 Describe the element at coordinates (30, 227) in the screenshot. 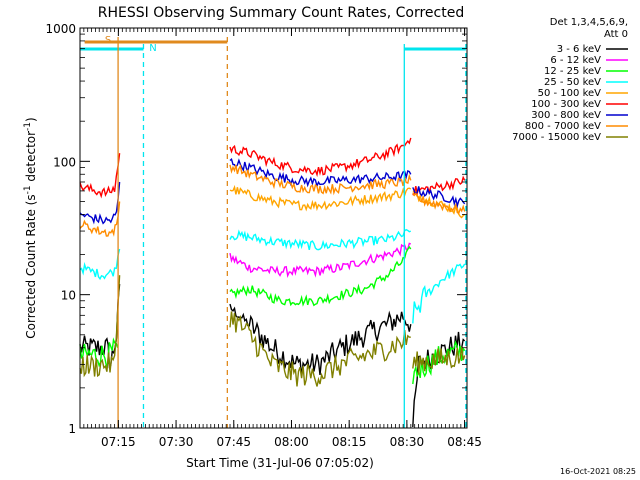

I see `y-axis-label: Corrected Count Rate (s-1 detector-1)` at that location.